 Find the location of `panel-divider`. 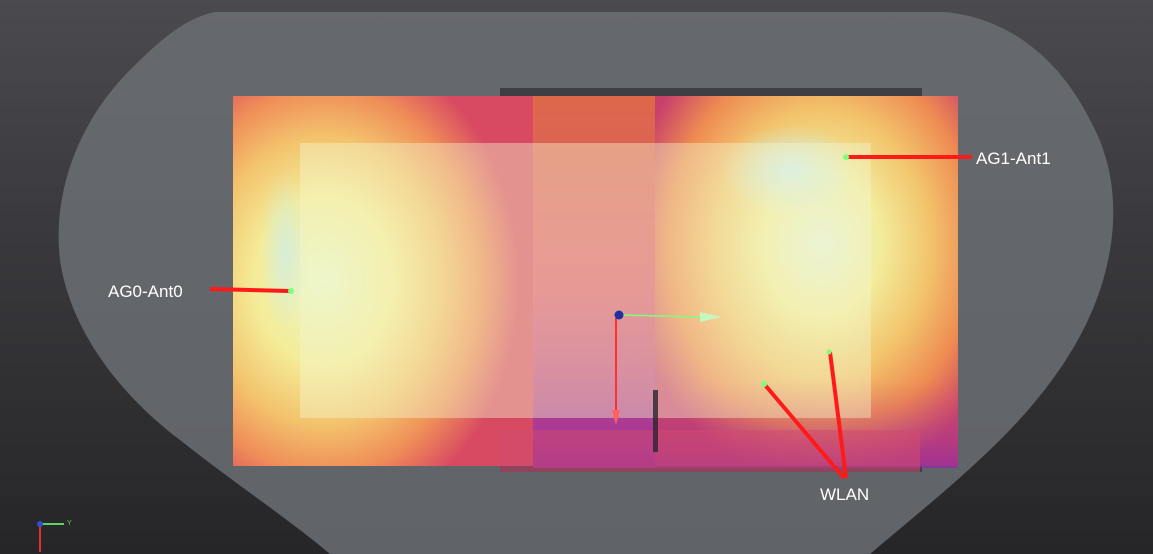

panel-divider is located at coordinates (655, 421).